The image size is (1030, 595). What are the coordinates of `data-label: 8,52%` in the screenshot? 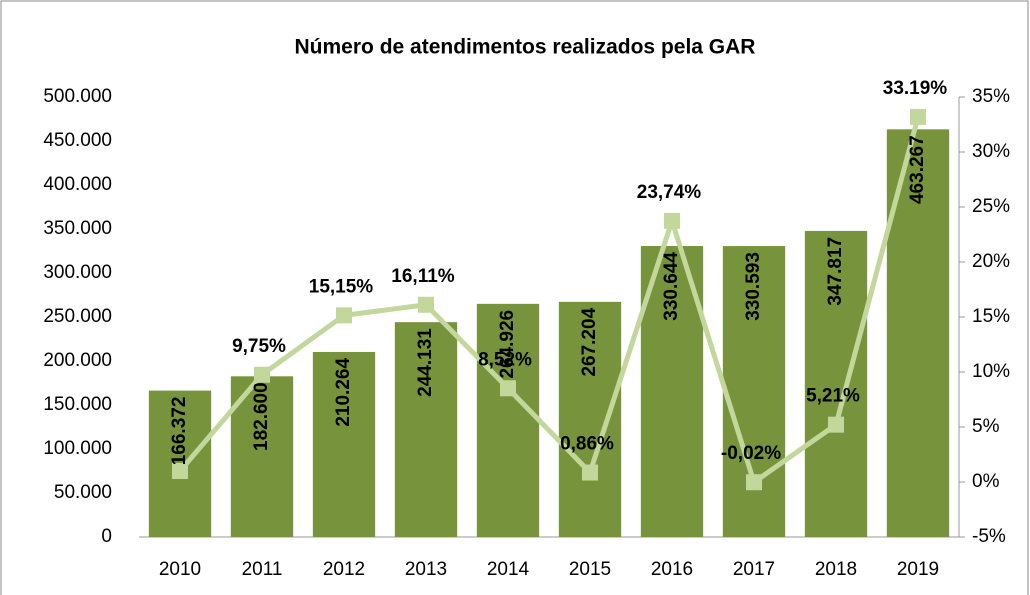 It's located at (505, 359).